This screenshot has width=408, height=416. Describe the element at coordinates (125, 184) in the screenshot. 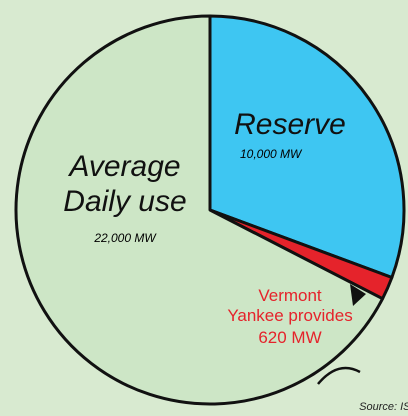

I see `slice-label: Average Daily use` at that location.